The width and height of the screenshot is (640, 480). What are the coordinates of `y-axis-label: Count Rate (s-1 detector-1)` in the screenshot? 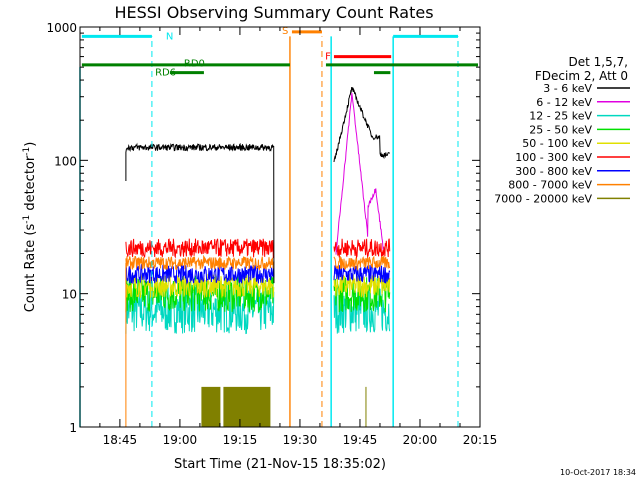 It's located at (30, 227).